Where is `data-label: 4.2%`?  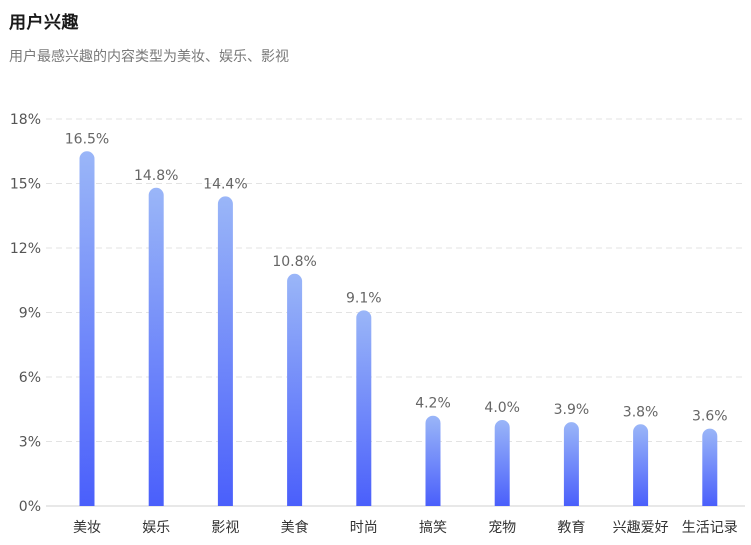
data-label: 4.2% is located at coordinates (433, 404).